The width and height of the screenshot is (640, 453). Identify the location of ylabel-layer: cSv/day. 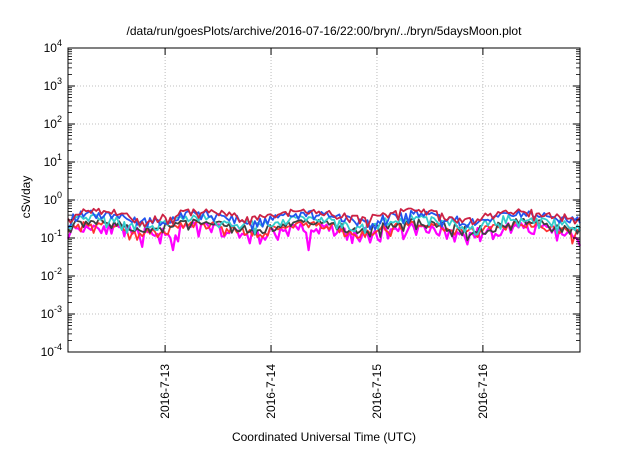
(26, 197).